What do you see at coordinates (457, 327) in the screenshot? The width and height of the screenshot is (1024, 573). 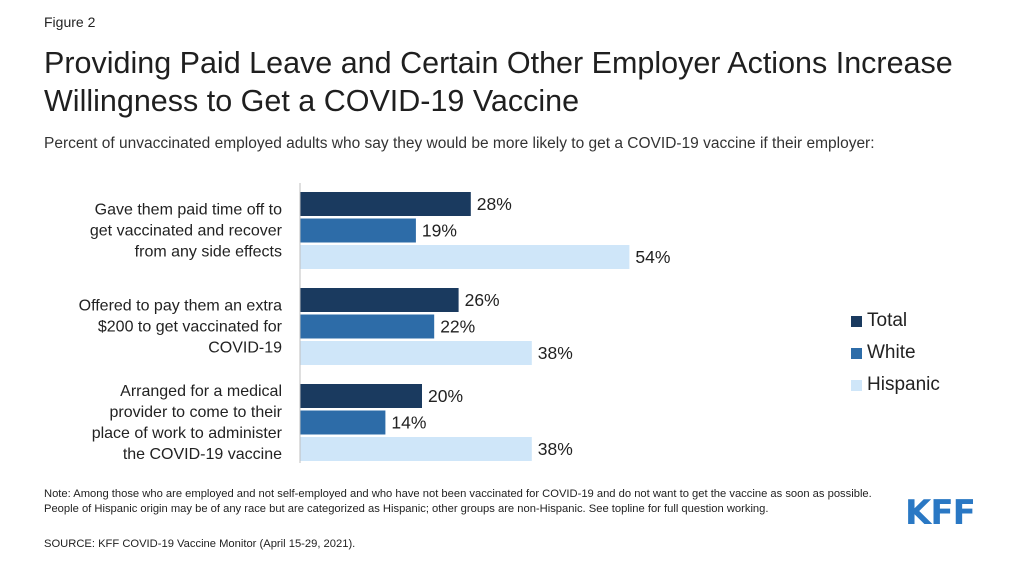 I see `data-label: 22%` at bounding box center [457, 327].